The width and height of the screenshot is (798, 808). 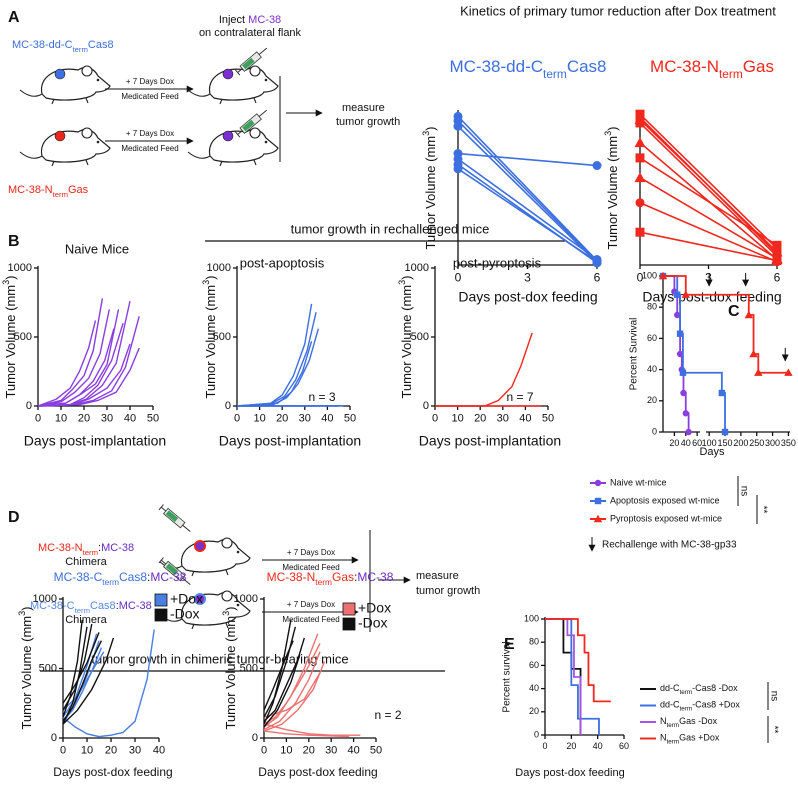 What do you see at coordinates (14, 241) in the screenshot?
I see `panel-label: B` at bounding box center [14, 241].